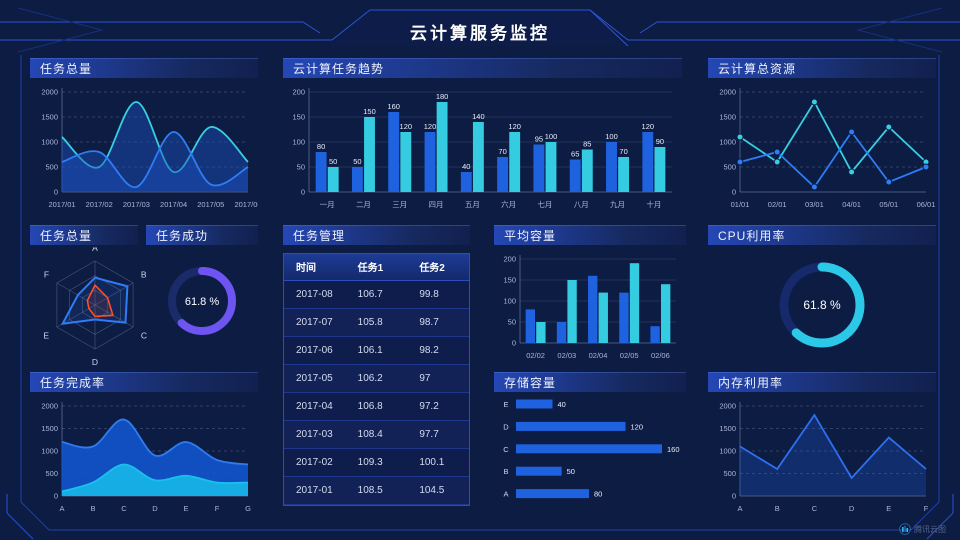 This screenshot has width=960, height=540. What do you see at coordinates (210, 204) in the screenshot?
I see `svg-text: 2017/05` at bounding box center [210, 204].